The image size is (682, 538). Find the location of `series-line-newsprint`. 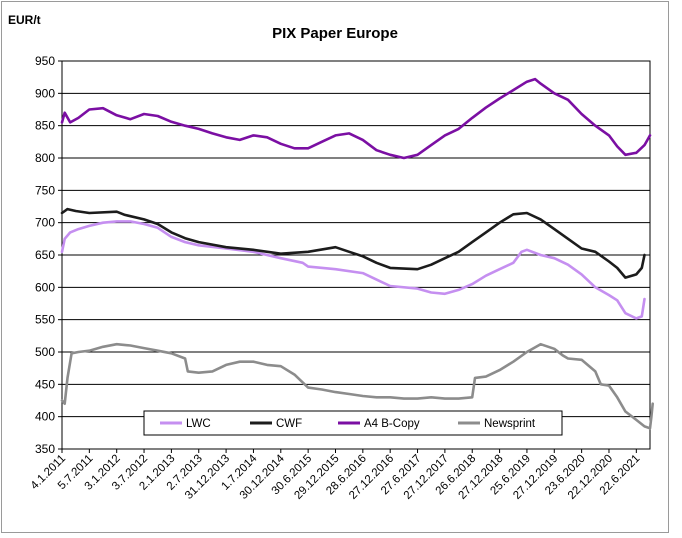

series-line-newsprint is located at coordinates (357, 386).